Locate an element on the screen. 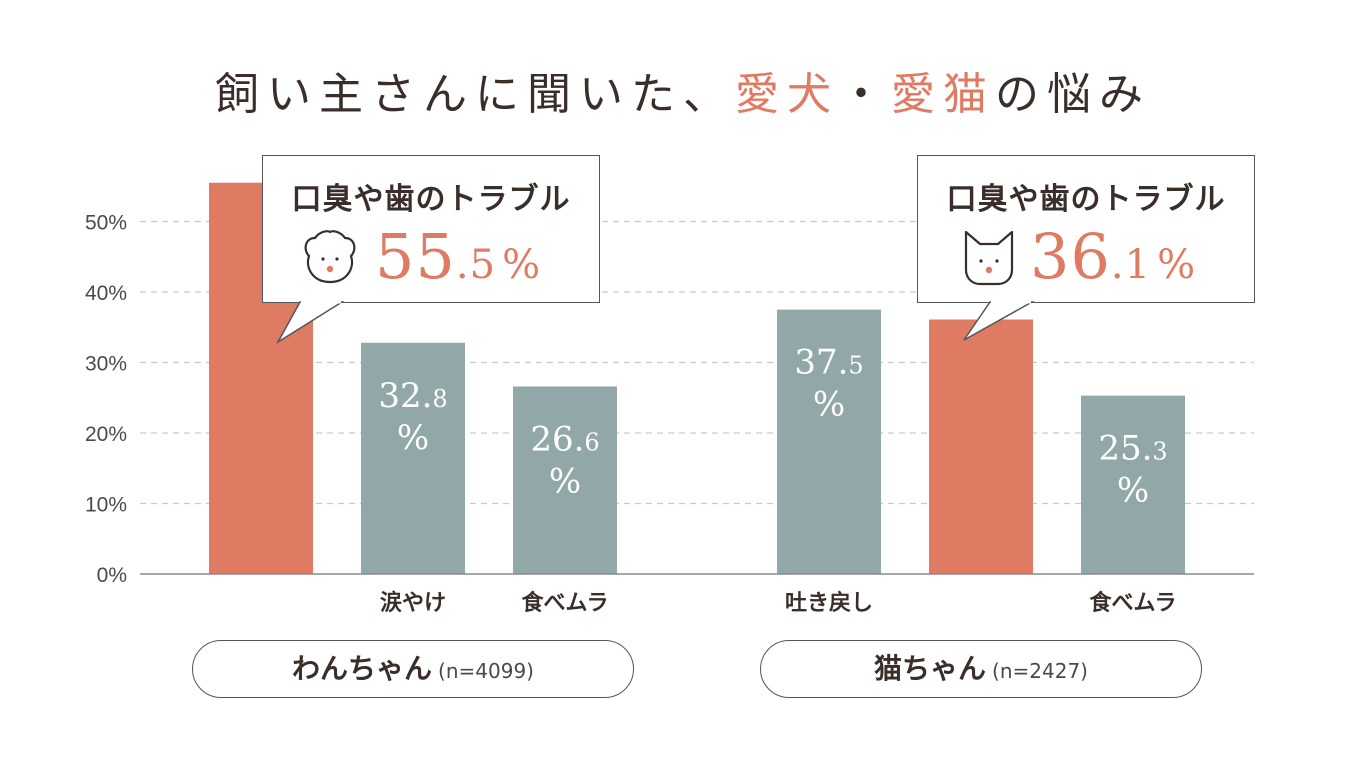 This screenshot has width=1366, height=768. x-category-label: 涙やけ is located at coordinates (413, 603).